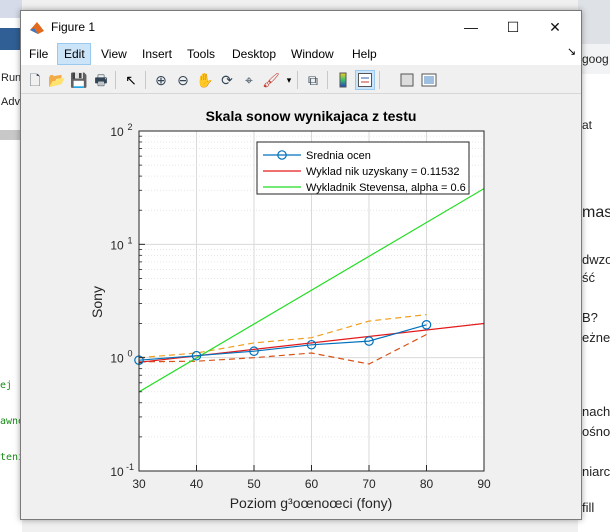  Describe the element at coordinates (6, 385) in the screenshot. I see `background-code-line: ej` at that location.